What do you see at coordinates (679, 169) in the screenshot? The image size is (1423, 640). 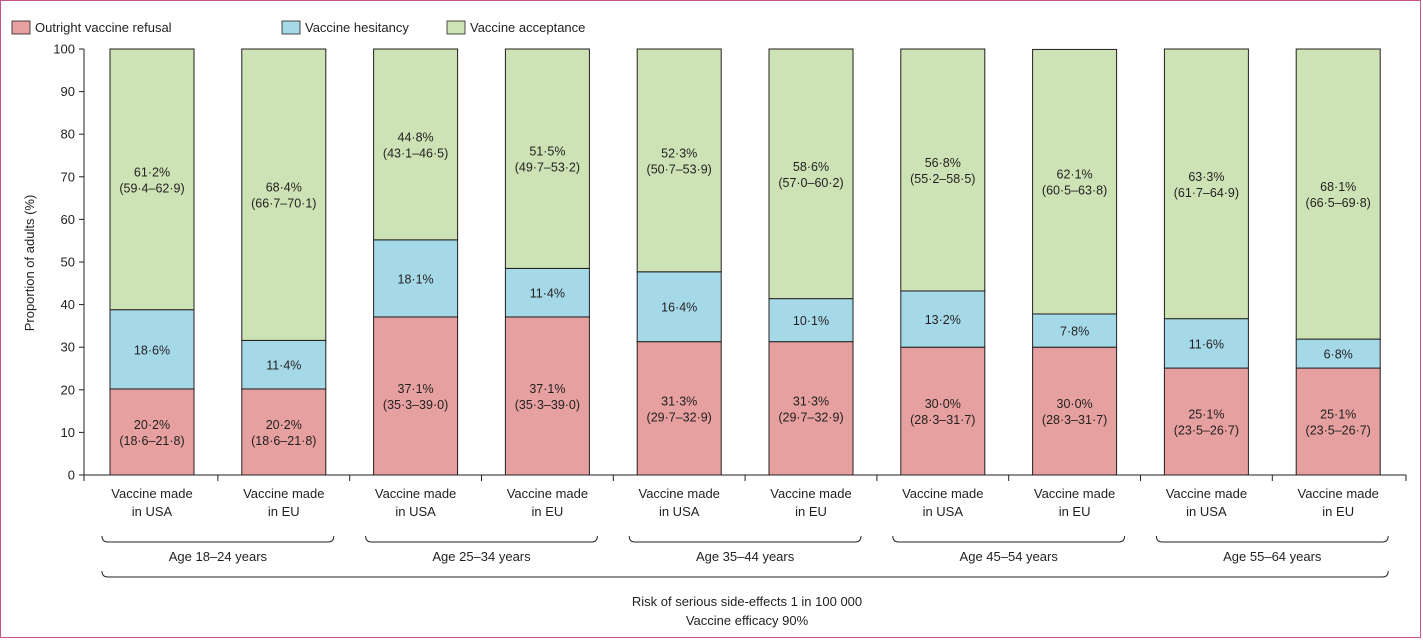 I see `ci-label-2-4: (50·7–53·9)` at bounding box center [679, 169].